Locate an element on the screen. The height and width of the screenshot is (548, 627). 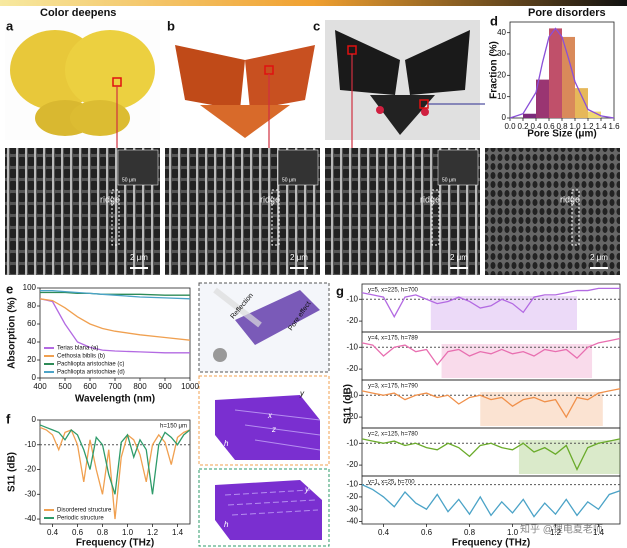
x-tick-label: 1.4 is located at coordinates (601, 126).